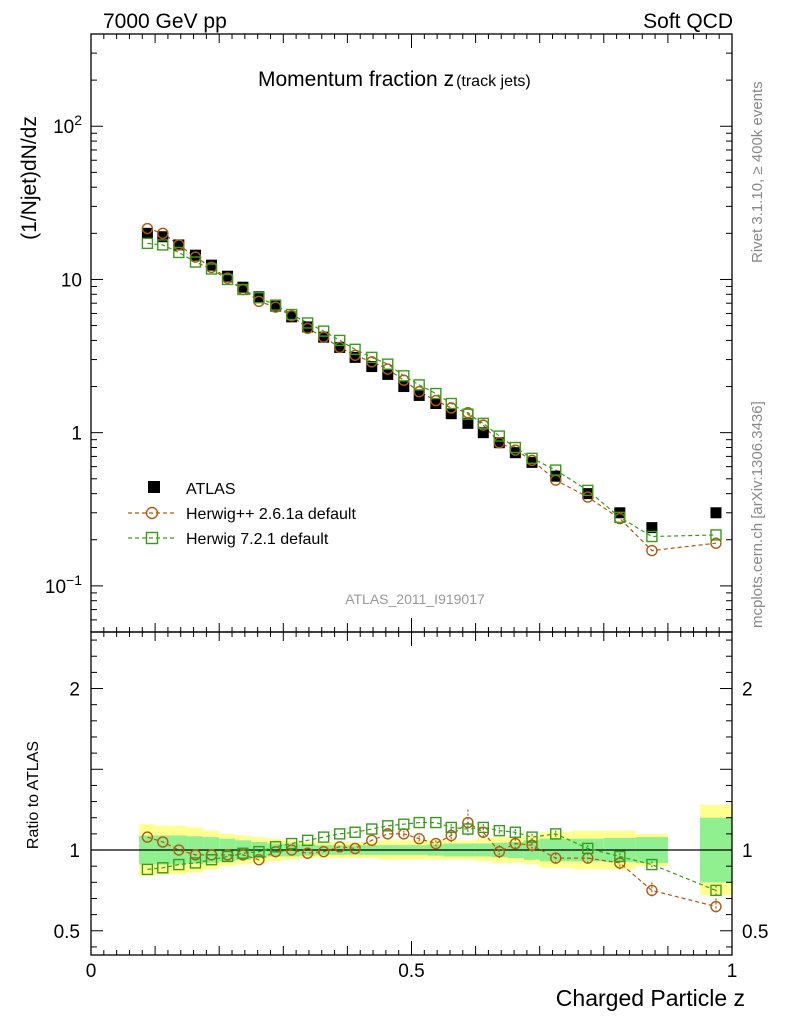 This screenshot has height=1024, width=786. Describe the element at coordinates (152, 538) in the screenshot. I see `legend-marker-herwig7` at that location.